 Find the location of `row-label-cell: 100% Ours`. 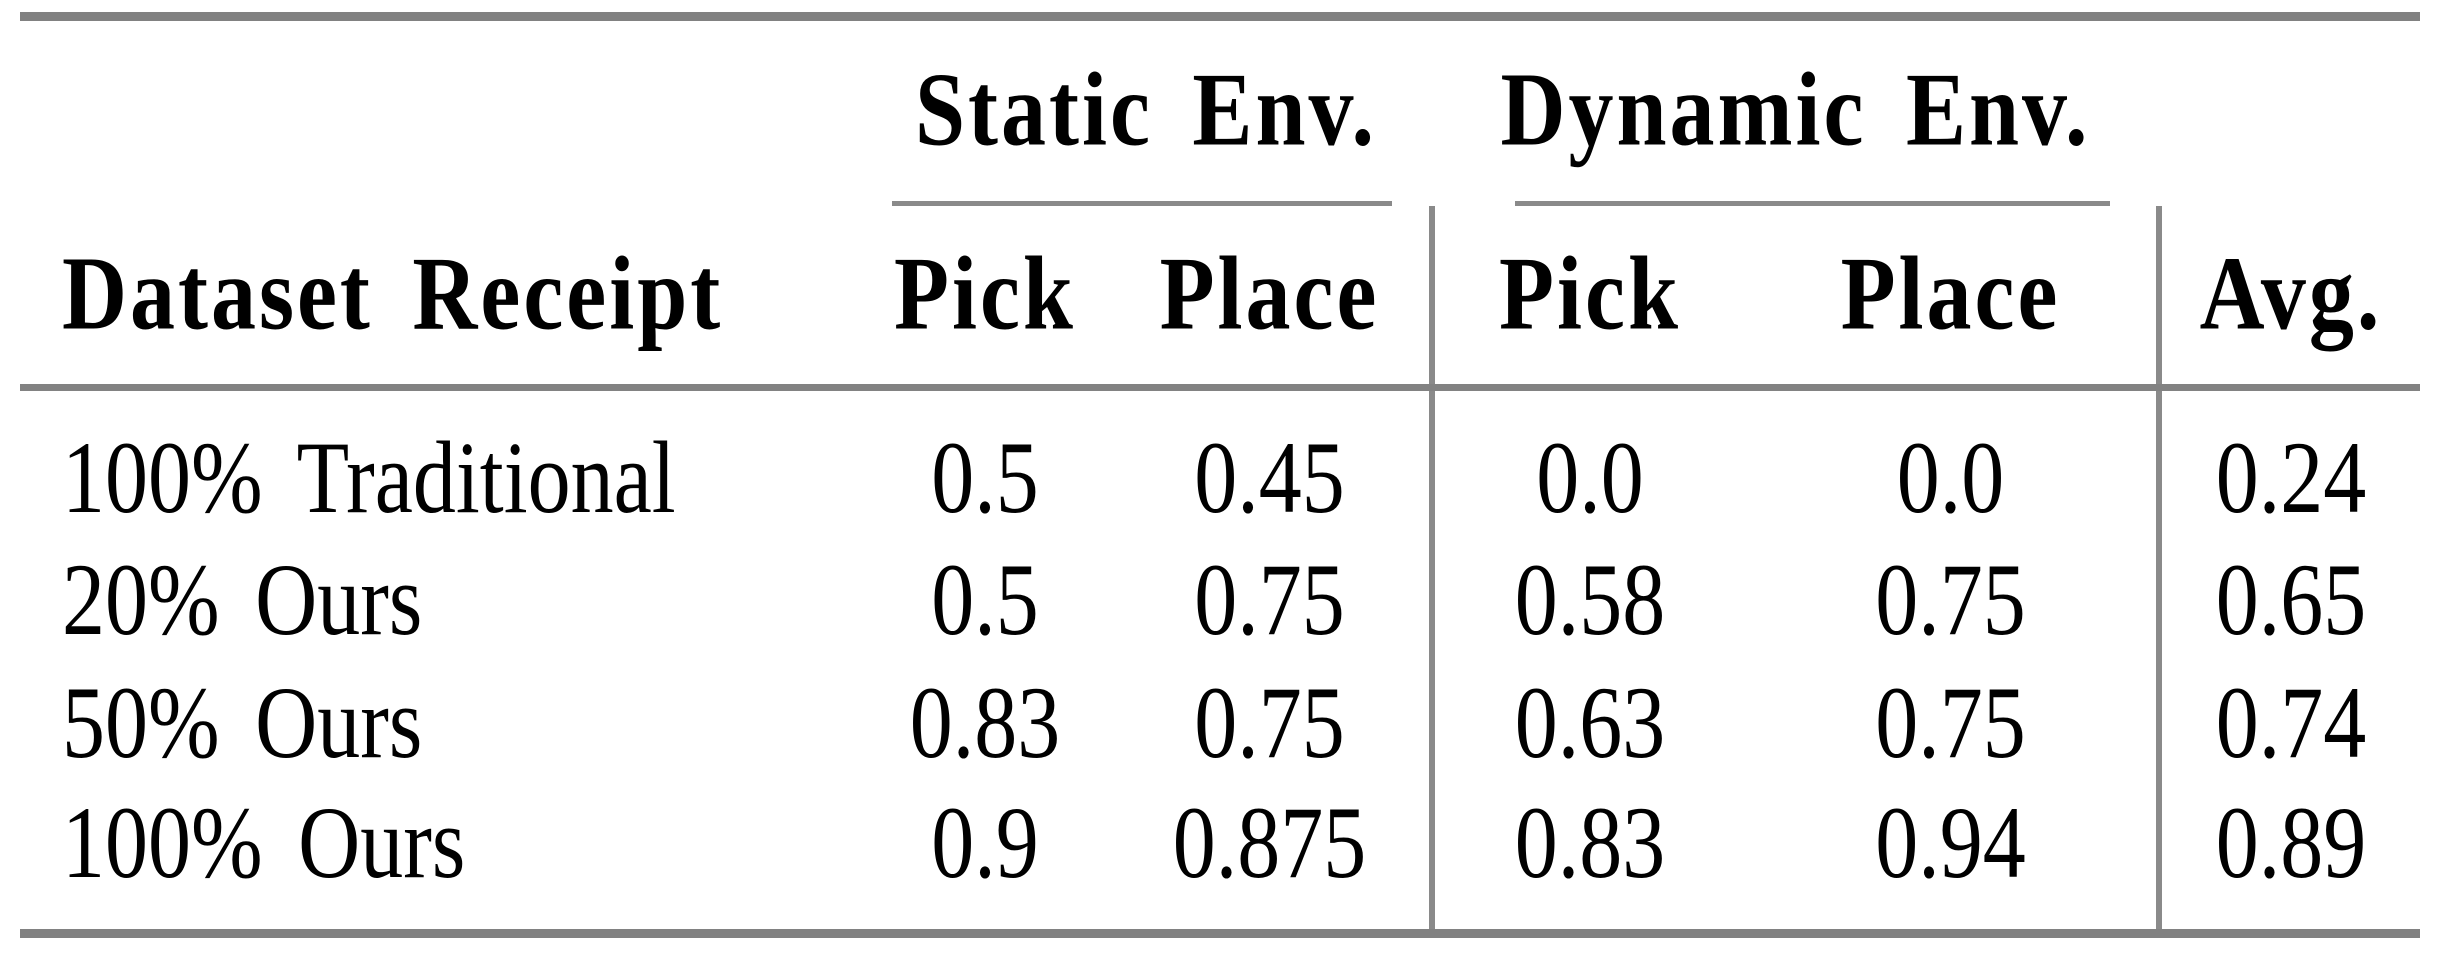

row-label-cell: 100% Ours is located at coordinates (440, 858).